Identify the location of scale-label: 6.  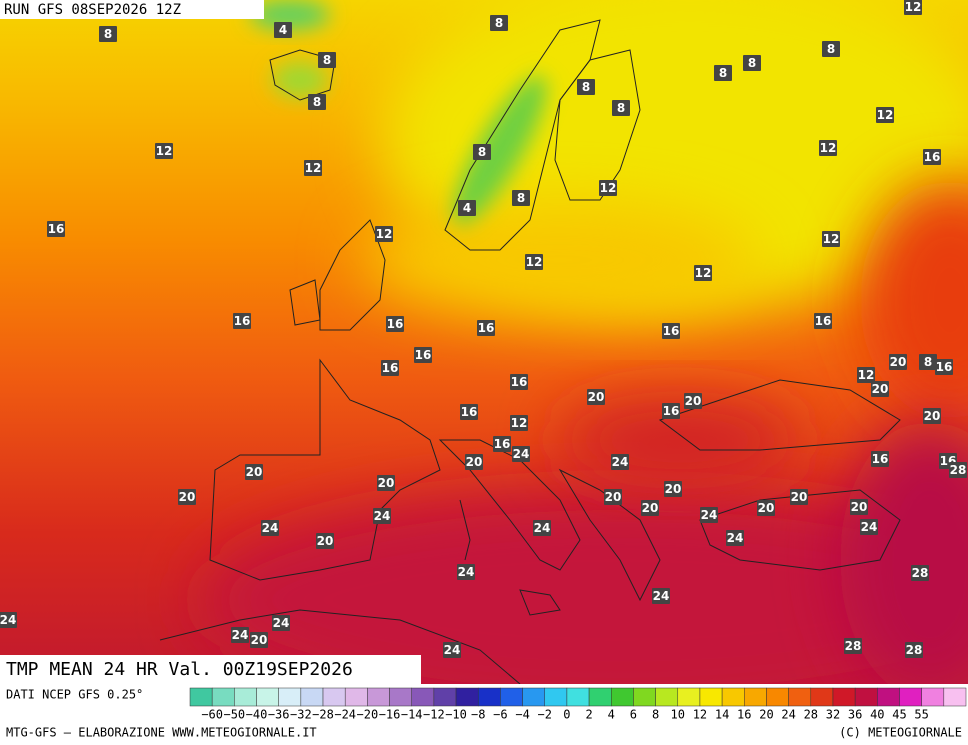
(633, 715).